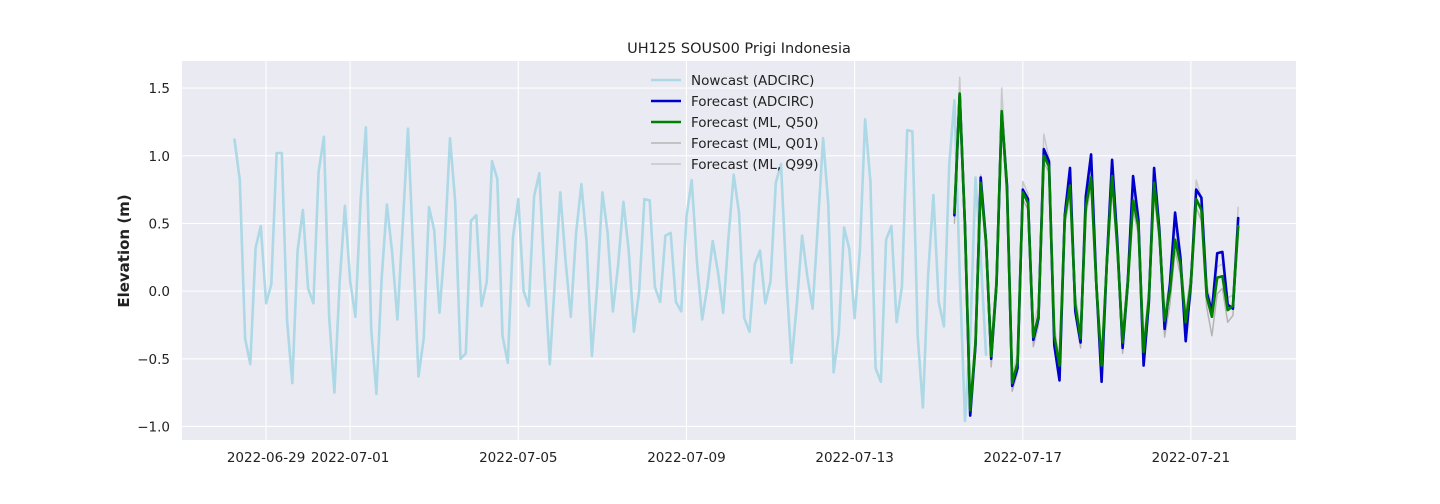 This screenshot has width=1440, height=504. I want to click on x-tick-label: 2022-07-09, so click(686, 458).